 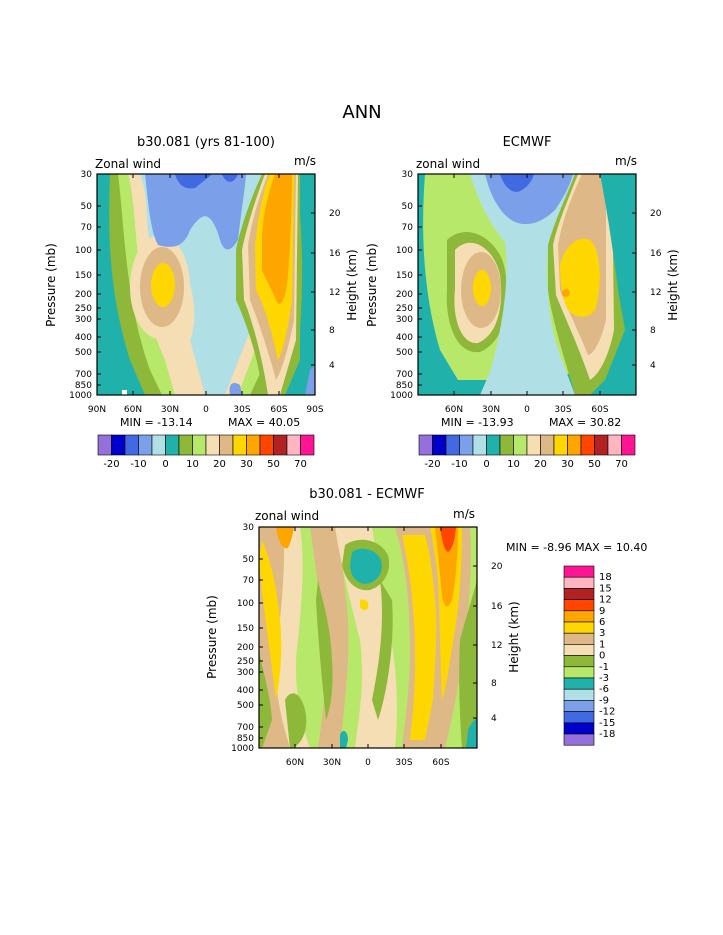 I want to click on colorbar-diff-swatches, so click(x=579, y=655).